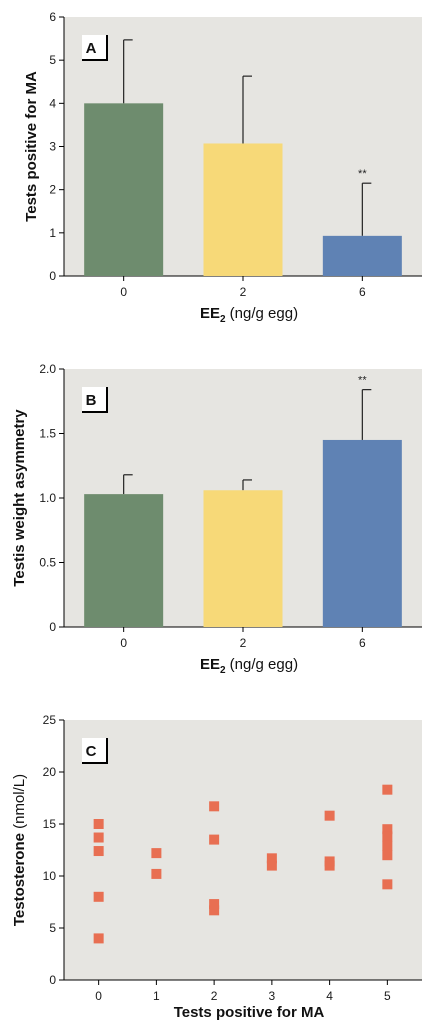 This screenshot has width=432, height=1025. Describe the element at coordinates (19, 879) in the screenshot. I see `y-axis-title-main: Testosterone` at that location.